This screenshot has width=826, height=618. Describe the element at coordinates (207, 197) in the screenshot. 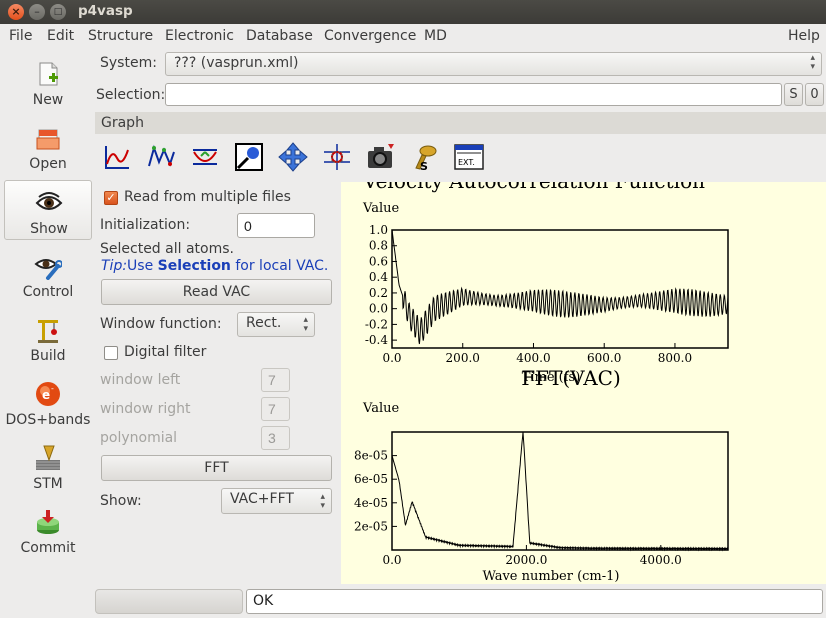

I see `read-multiple-label: Read from multiple files` at that location.